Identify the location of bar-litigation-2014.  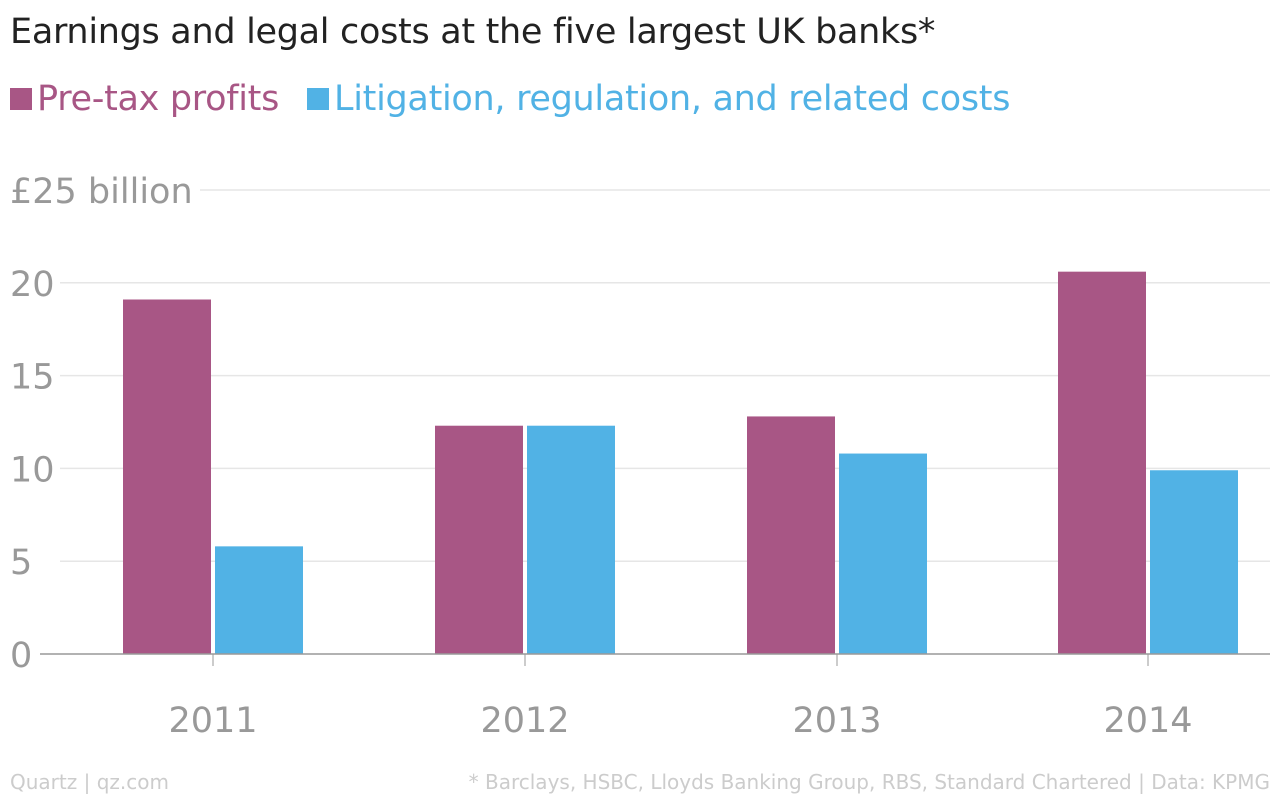
(1194, 562).